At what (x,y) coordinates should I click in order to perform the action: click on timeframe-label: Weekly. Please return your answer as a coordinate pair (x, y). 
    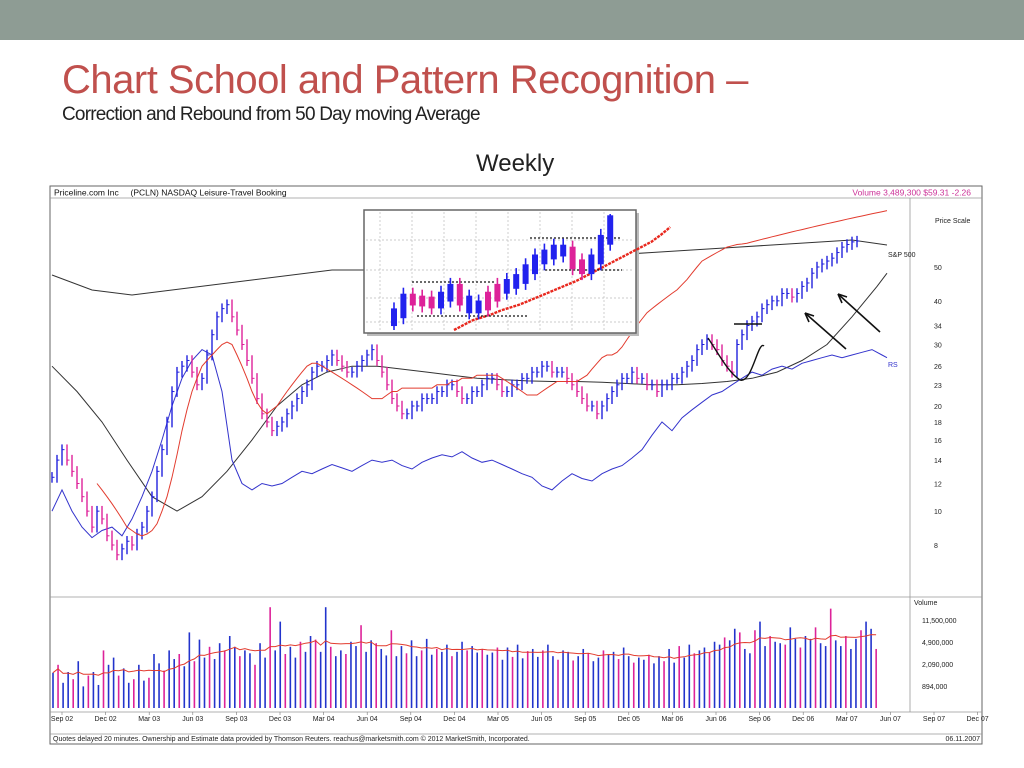
    Looking at the image, I should click on (515, 163).